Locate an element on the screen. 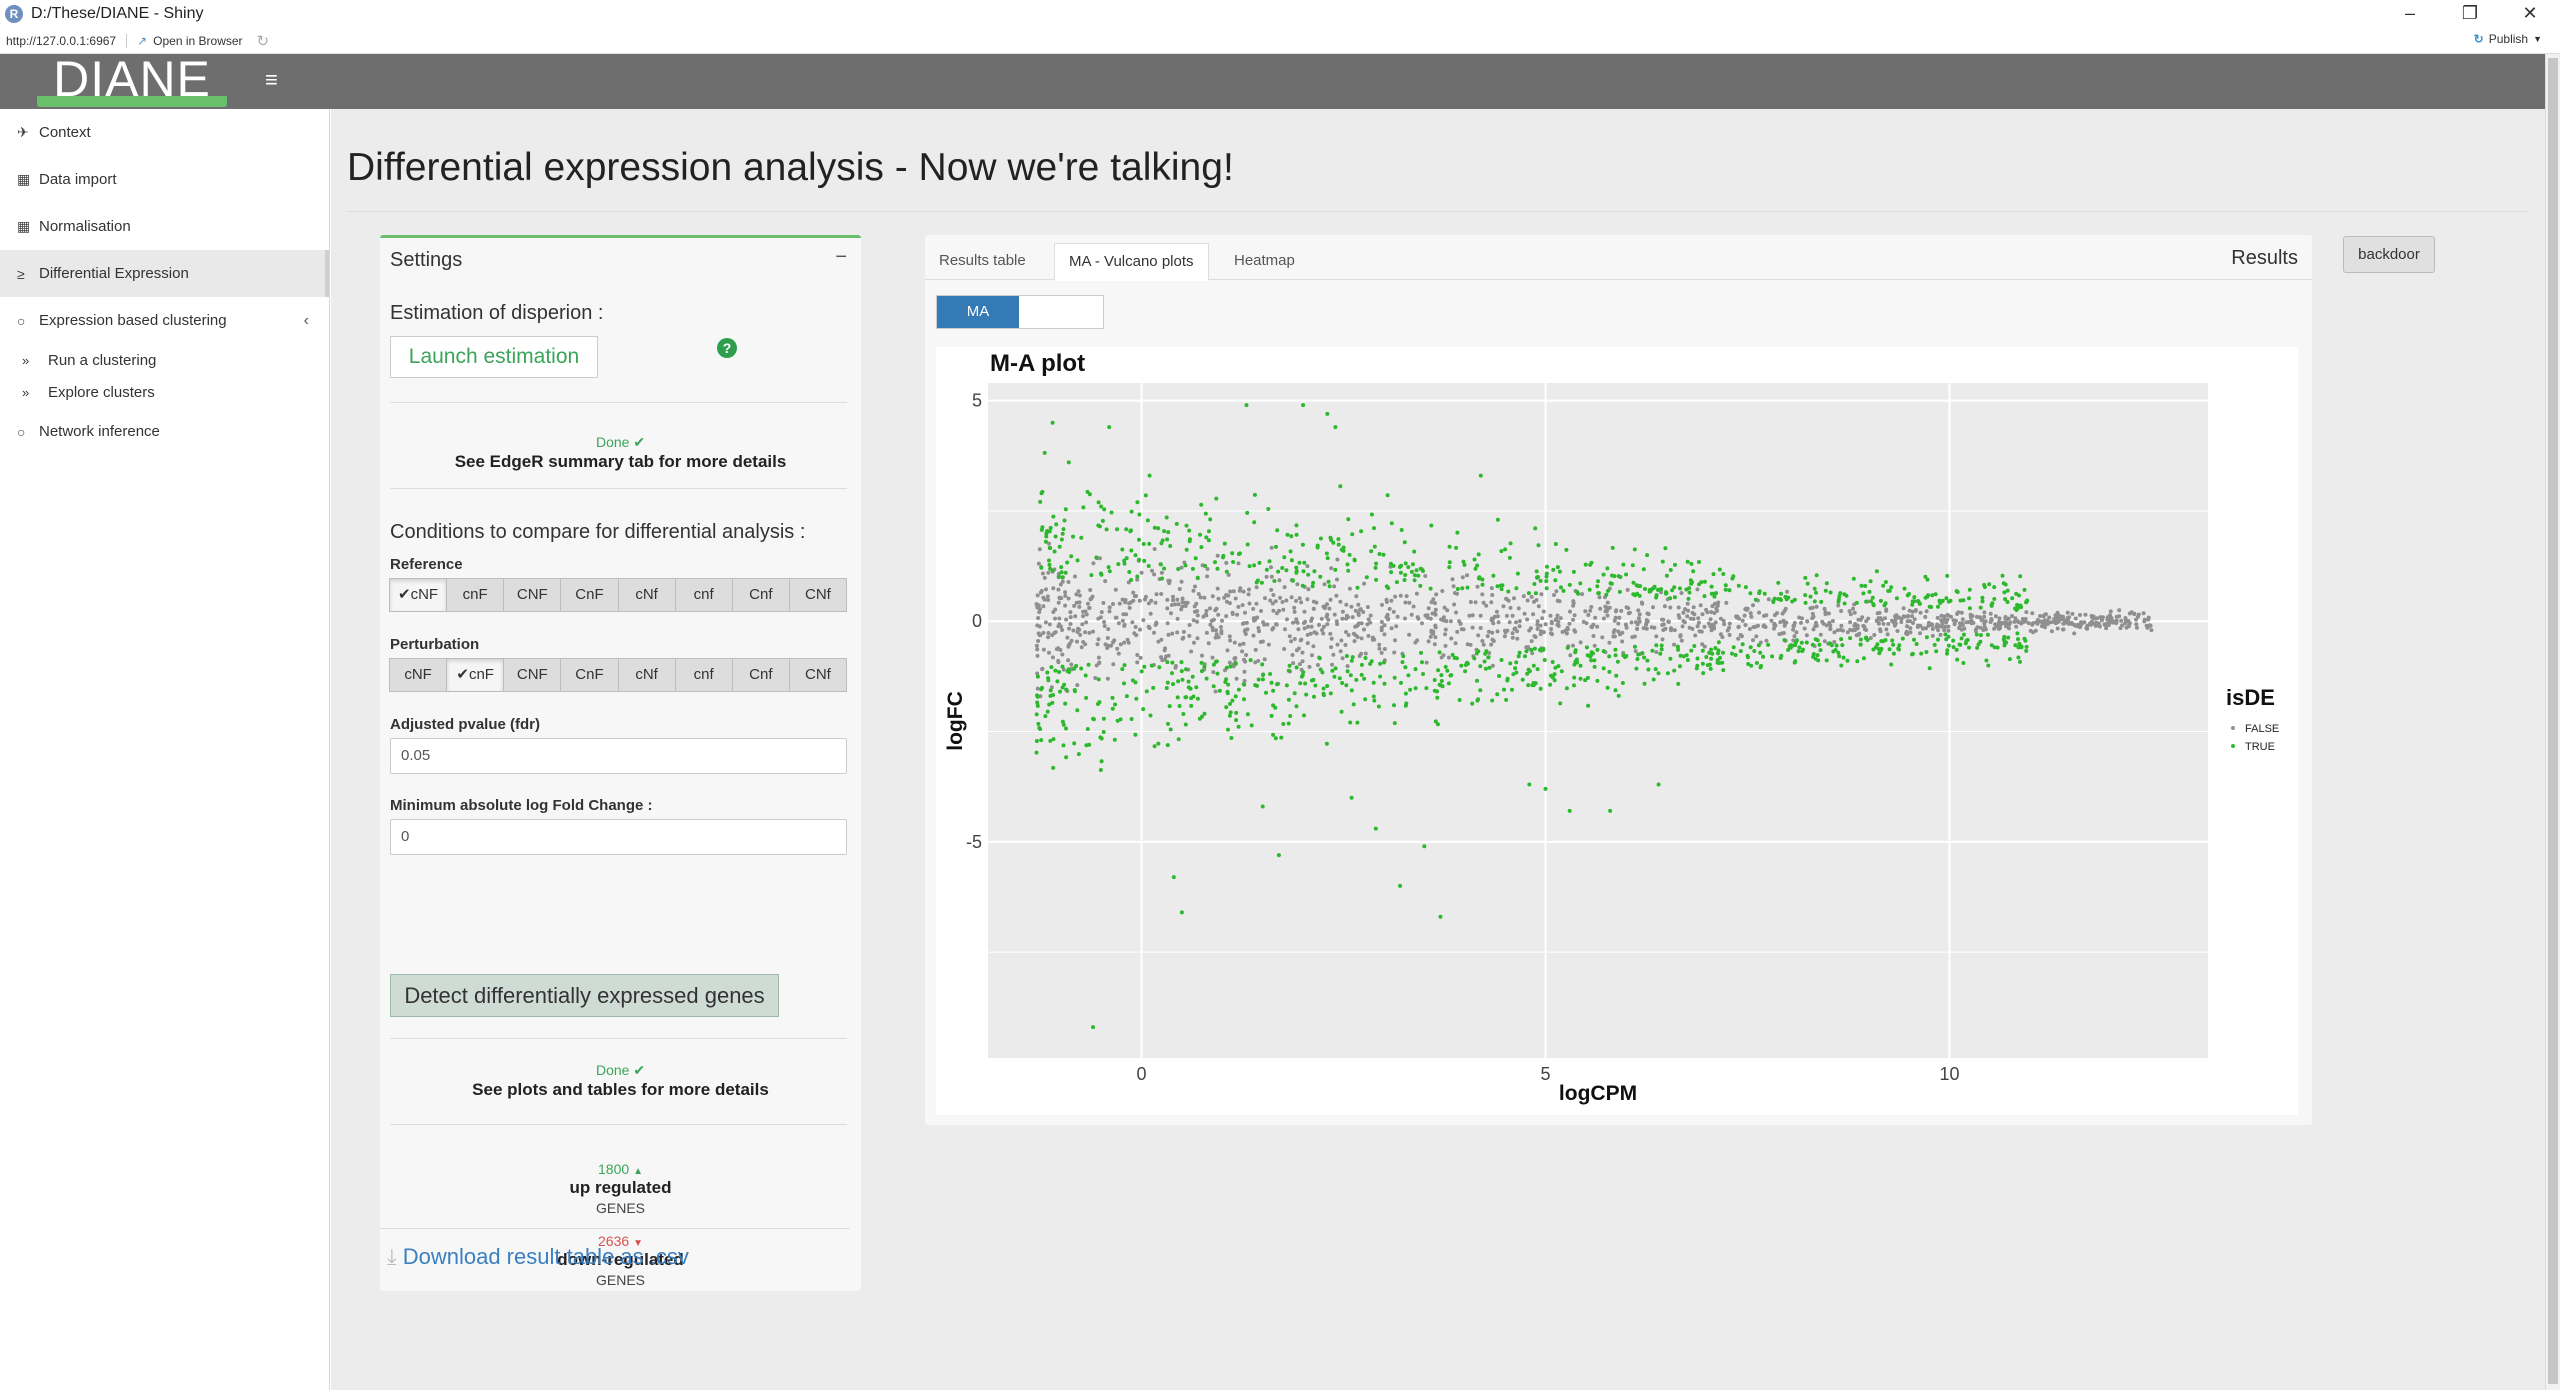 The width and height of the screenshot is (2560, 1390). download-link-label: Download result table as .csv is located at coordinates (545, 1256).